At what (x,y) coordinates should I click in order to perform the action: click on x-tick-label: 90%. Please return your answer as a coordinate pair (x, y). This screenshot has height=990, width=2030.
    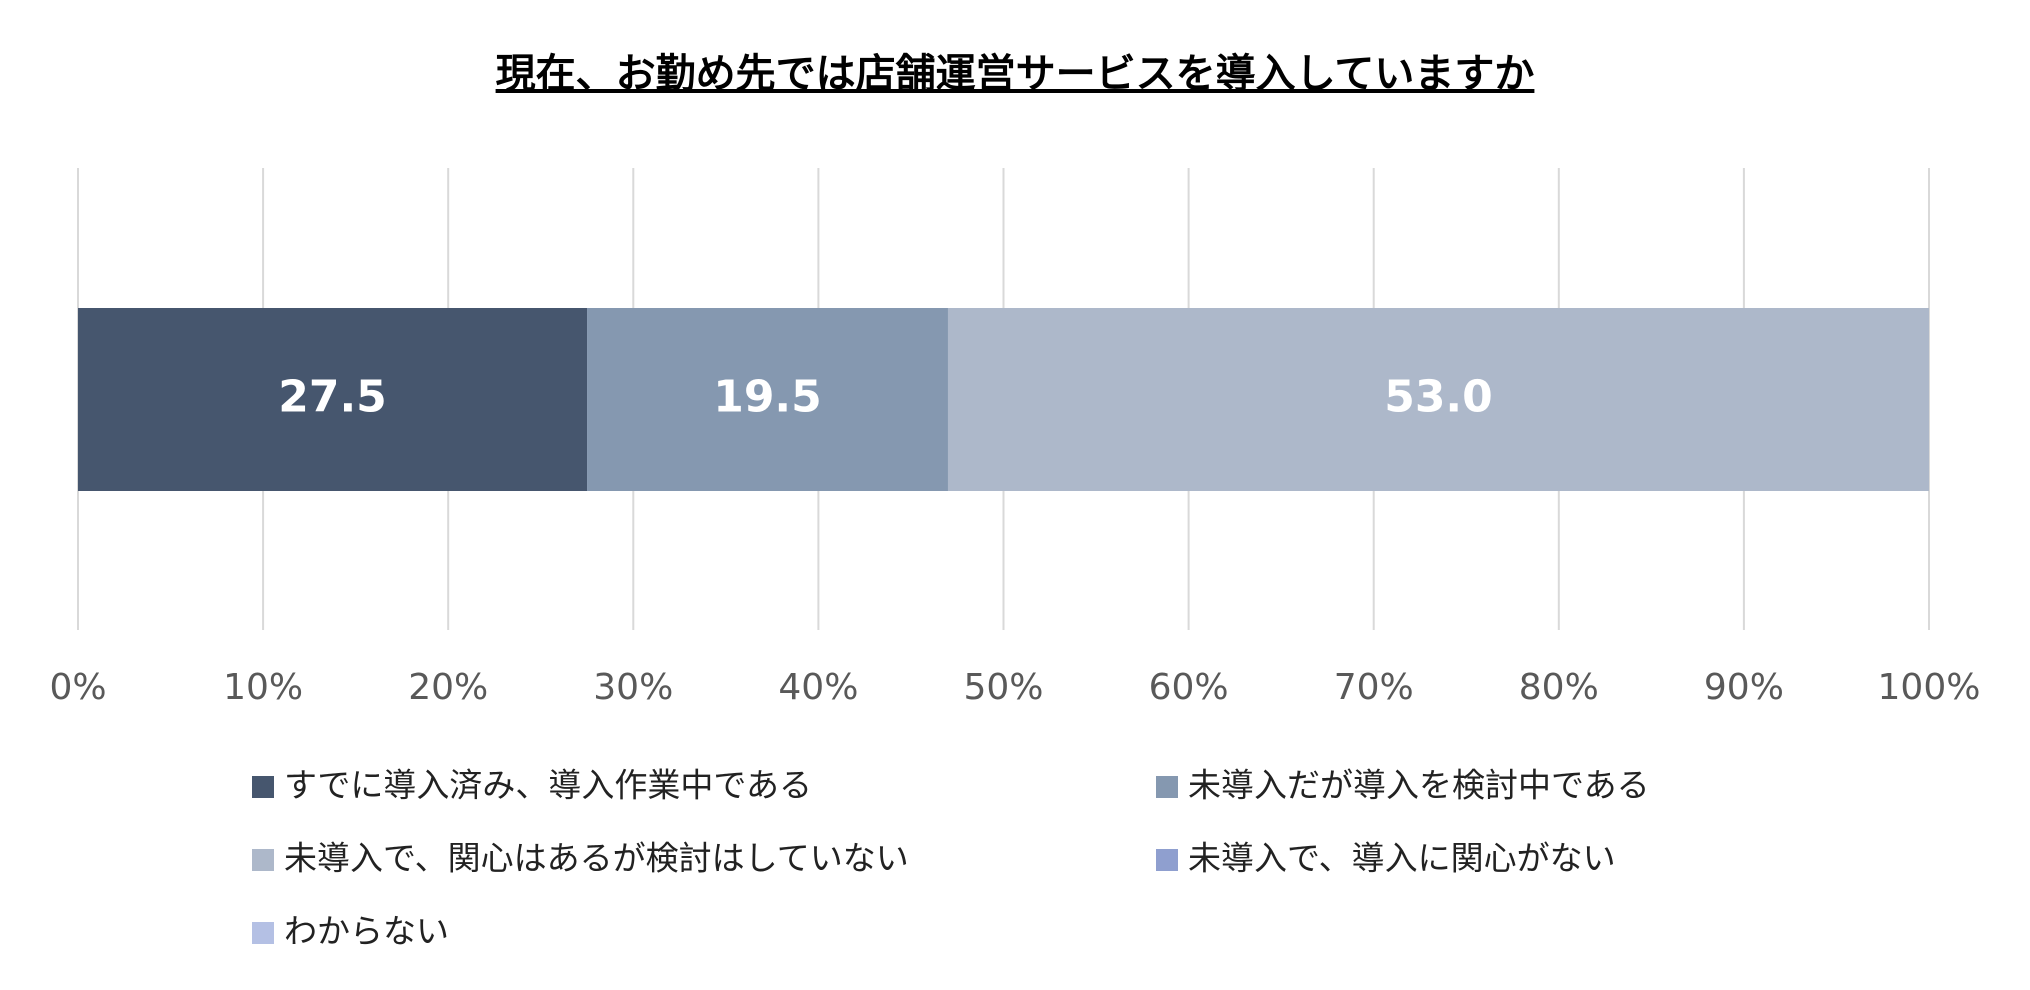
    Looking at the image, I should click on (1744, 687).